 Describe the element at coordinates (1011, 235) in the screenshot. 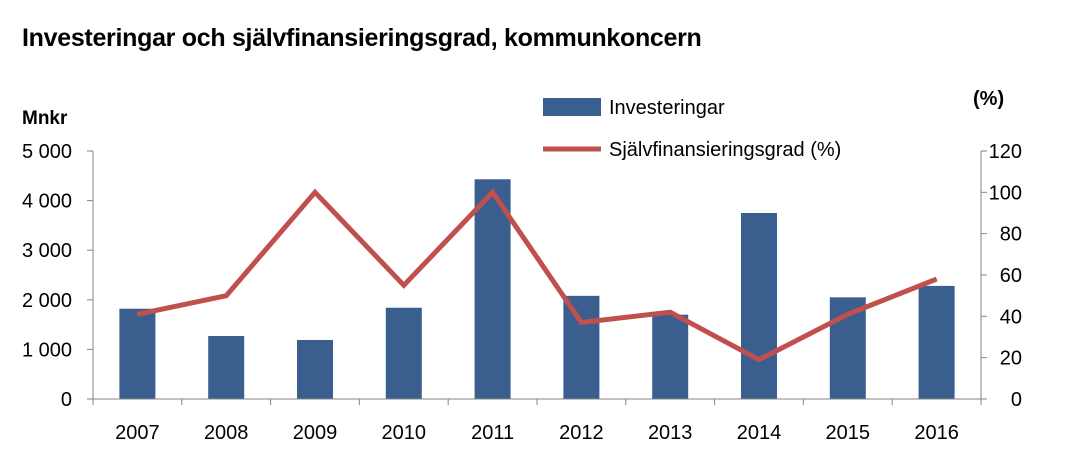

I see `y-tick-label-right: 80` at that location.